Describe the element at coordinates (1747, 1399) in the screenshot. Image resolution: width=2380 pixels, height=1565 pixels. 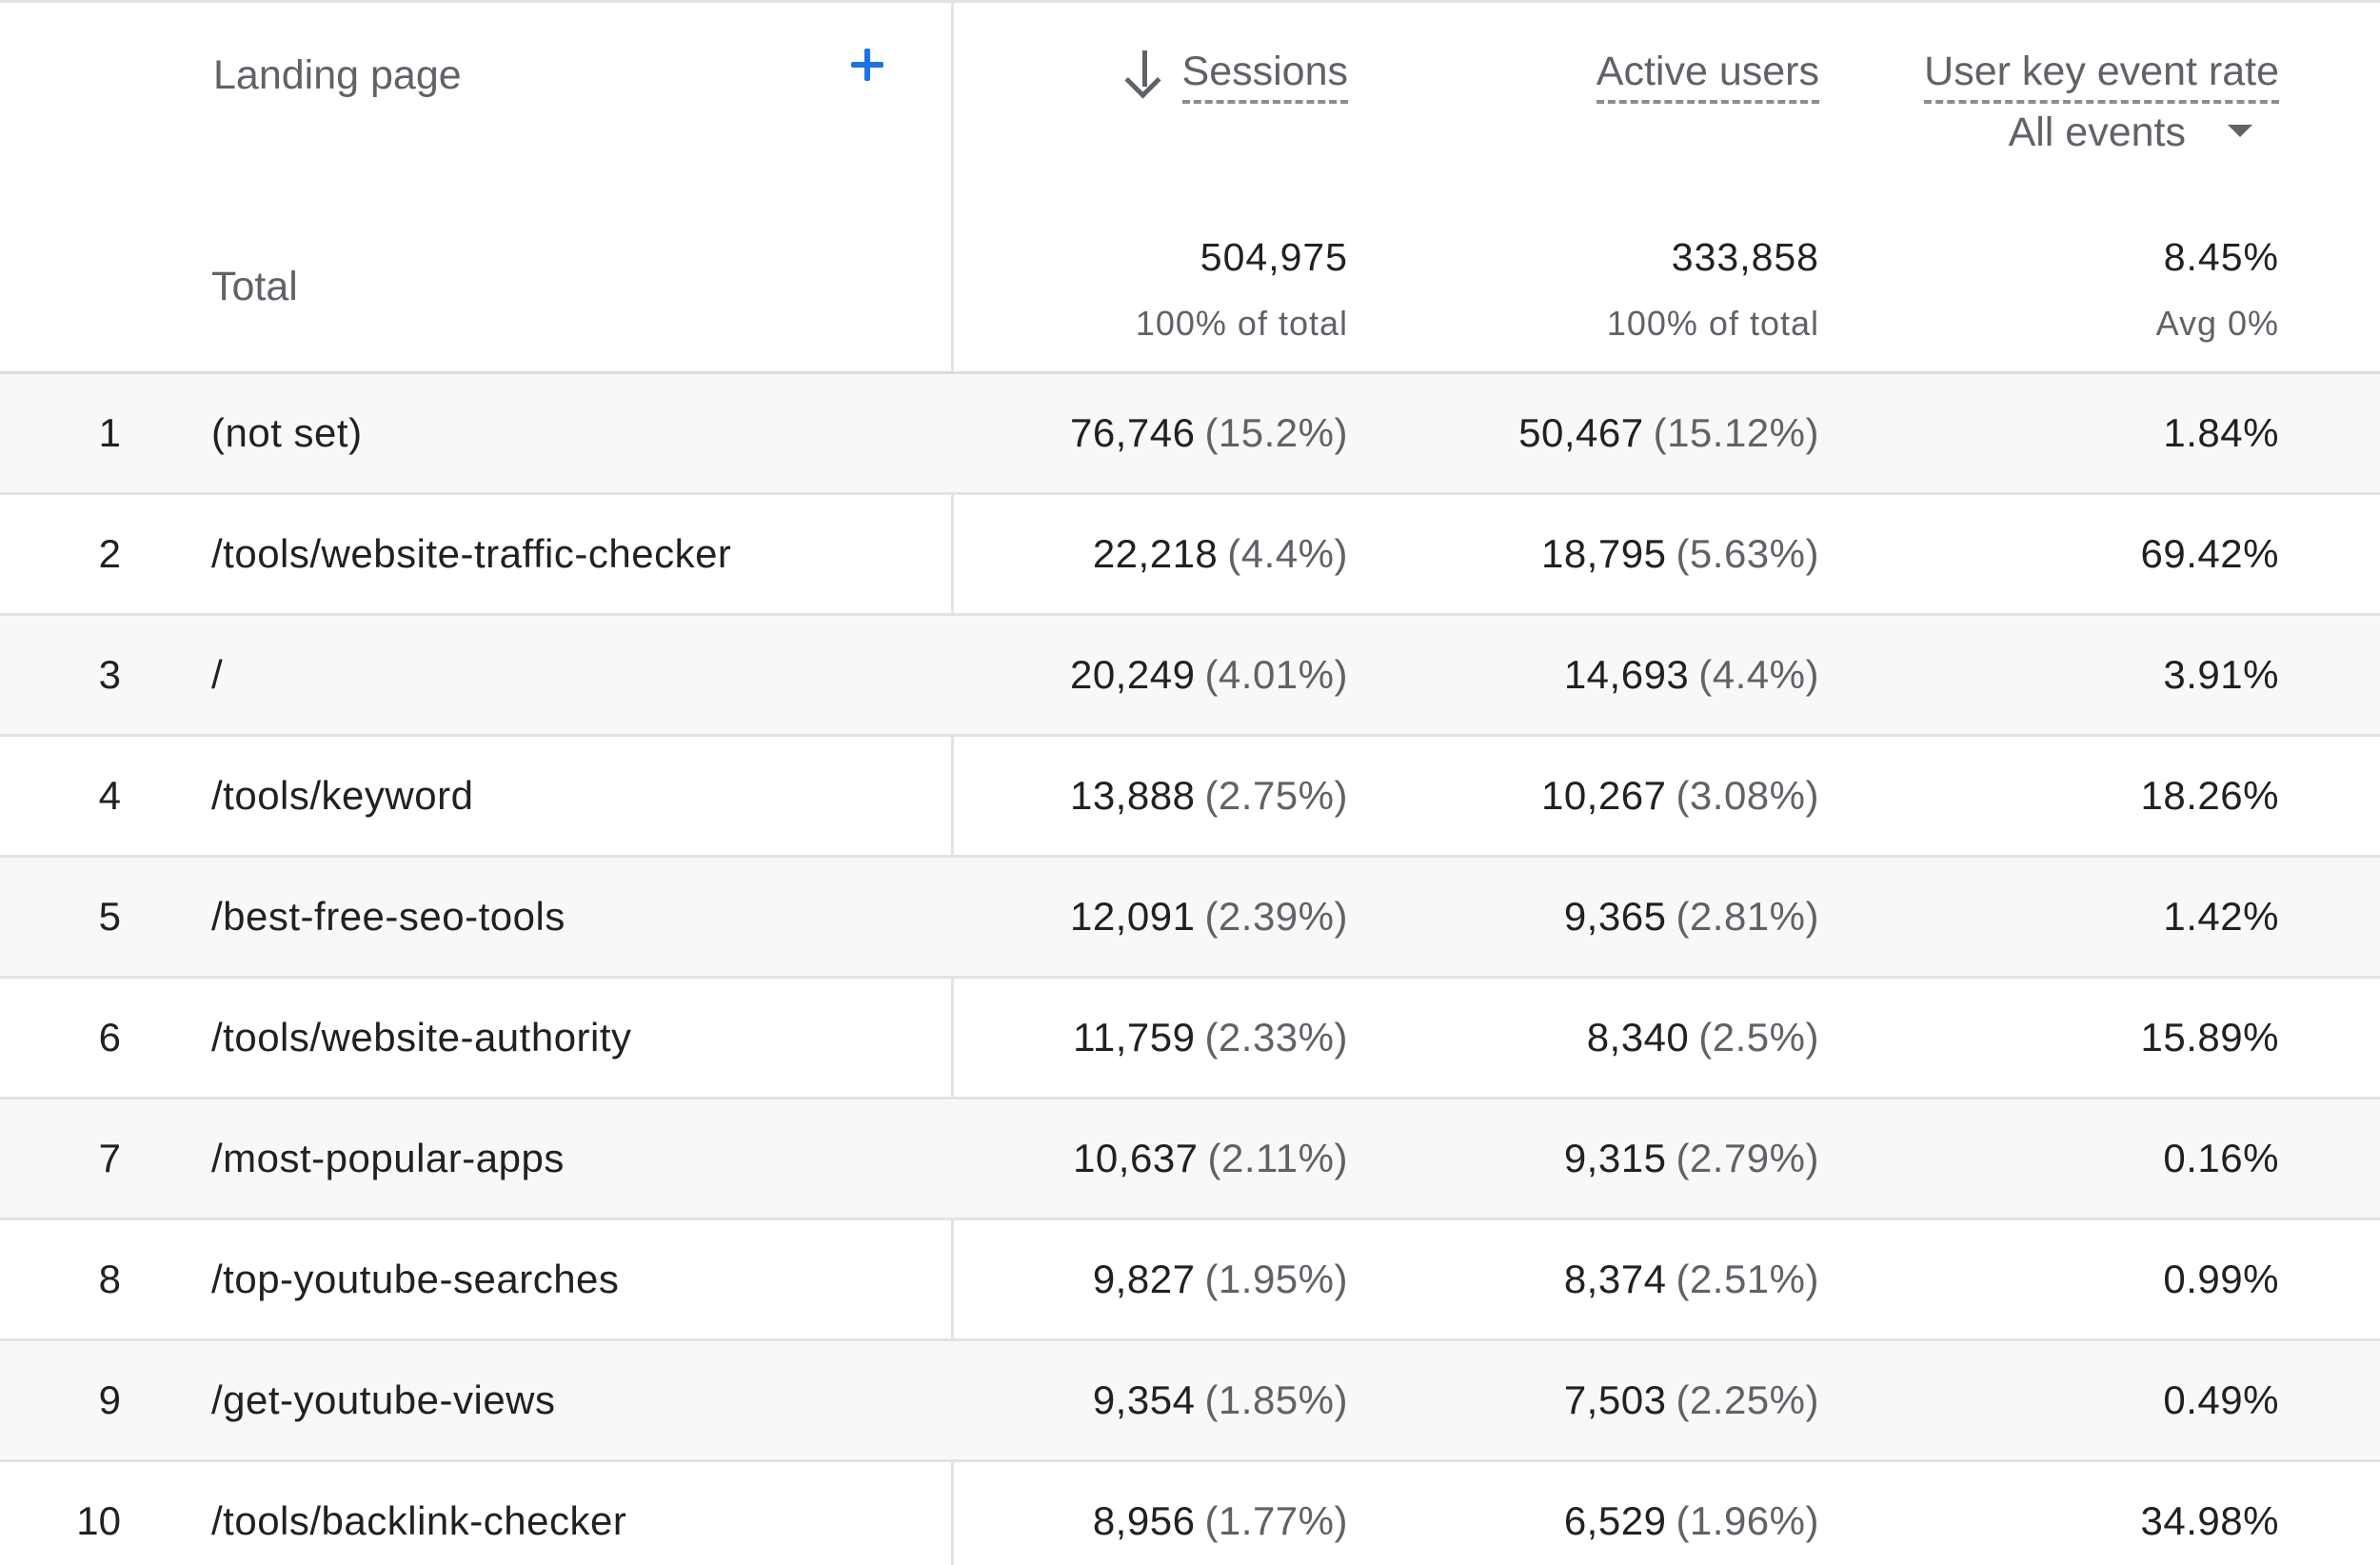
I see `active-users-percent: (2.25%)` at that location.